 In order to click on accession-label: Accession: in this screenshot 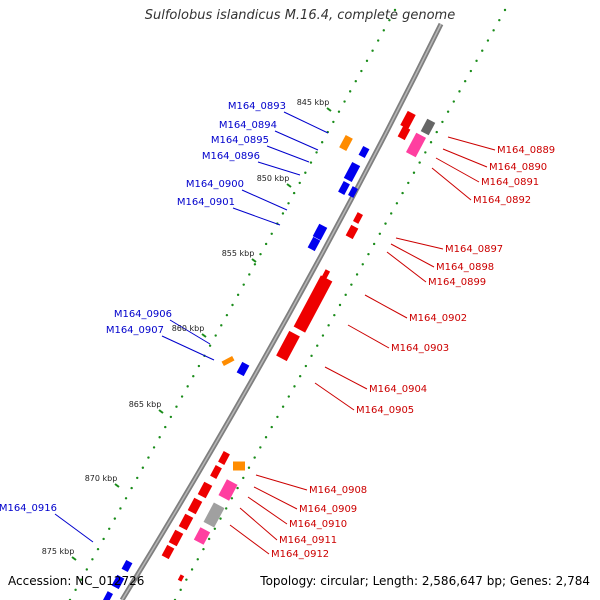, I will do `click(40, 581)`.